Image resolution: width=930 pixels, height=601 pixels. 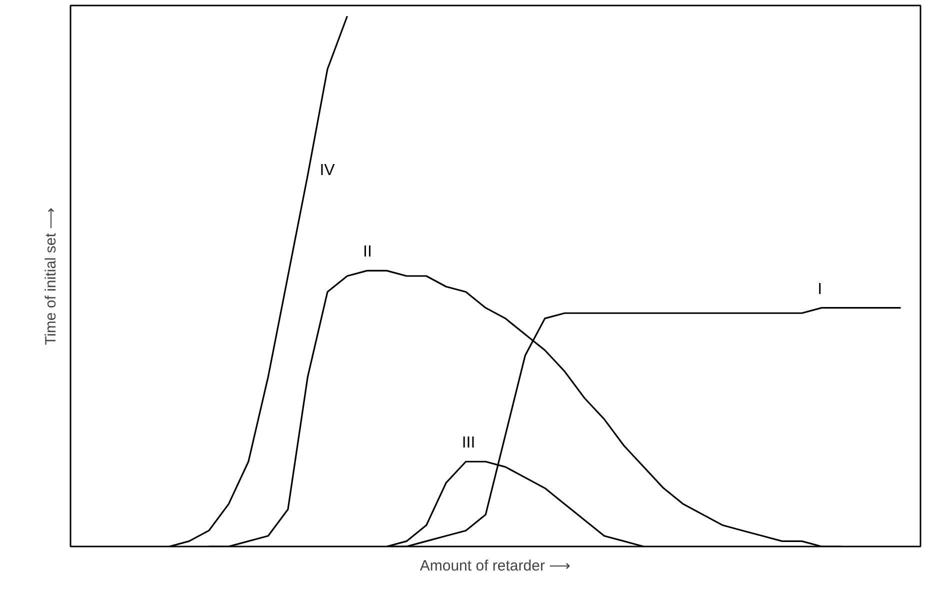 I want to click on series-label: II, so click(x=367, y=252).